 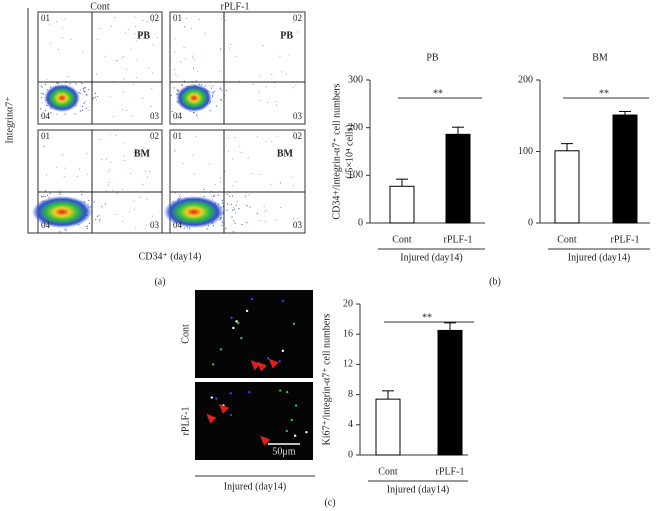 I want to click on quadrant-label: 04, so click(x=46, y=116).